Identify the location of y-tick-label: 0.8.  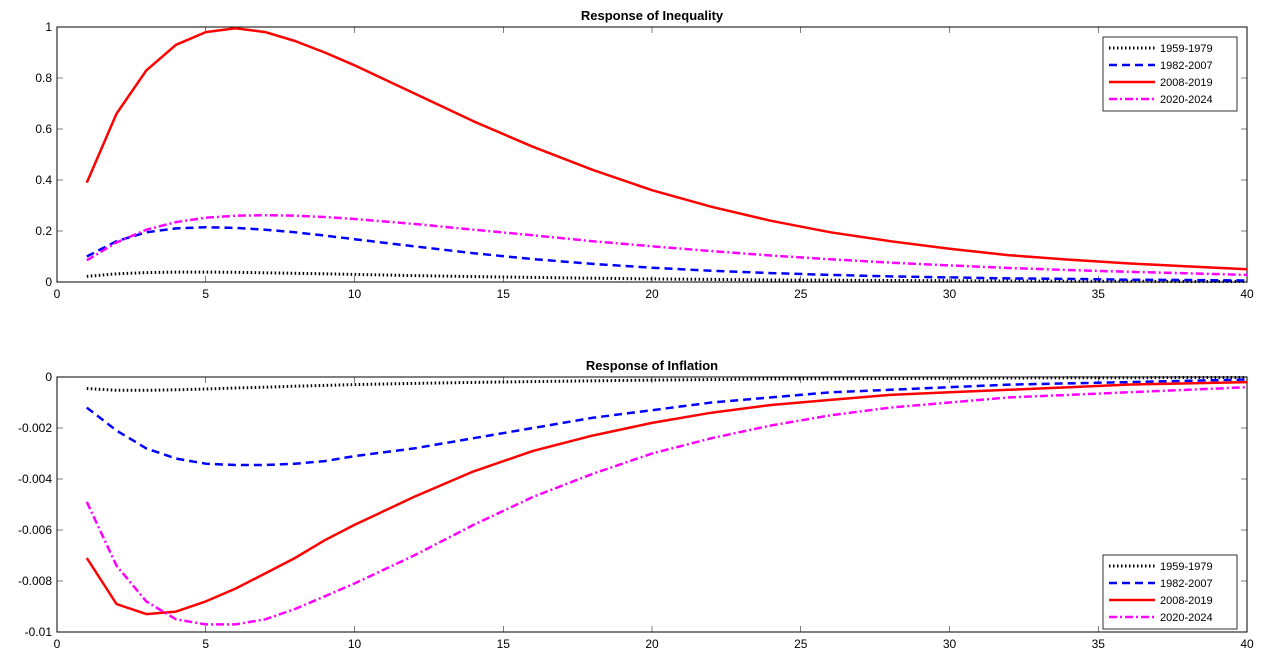
(43, 78).